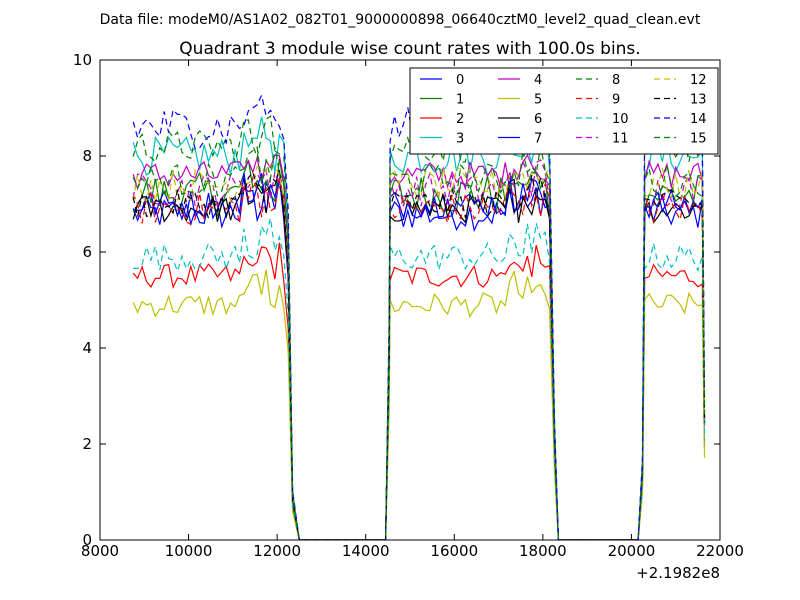 This screenshot has width=800, height=600. Describe the element at coordinates (87, 252) in the screenshot. I see `y-tick-label: 6` at that location.